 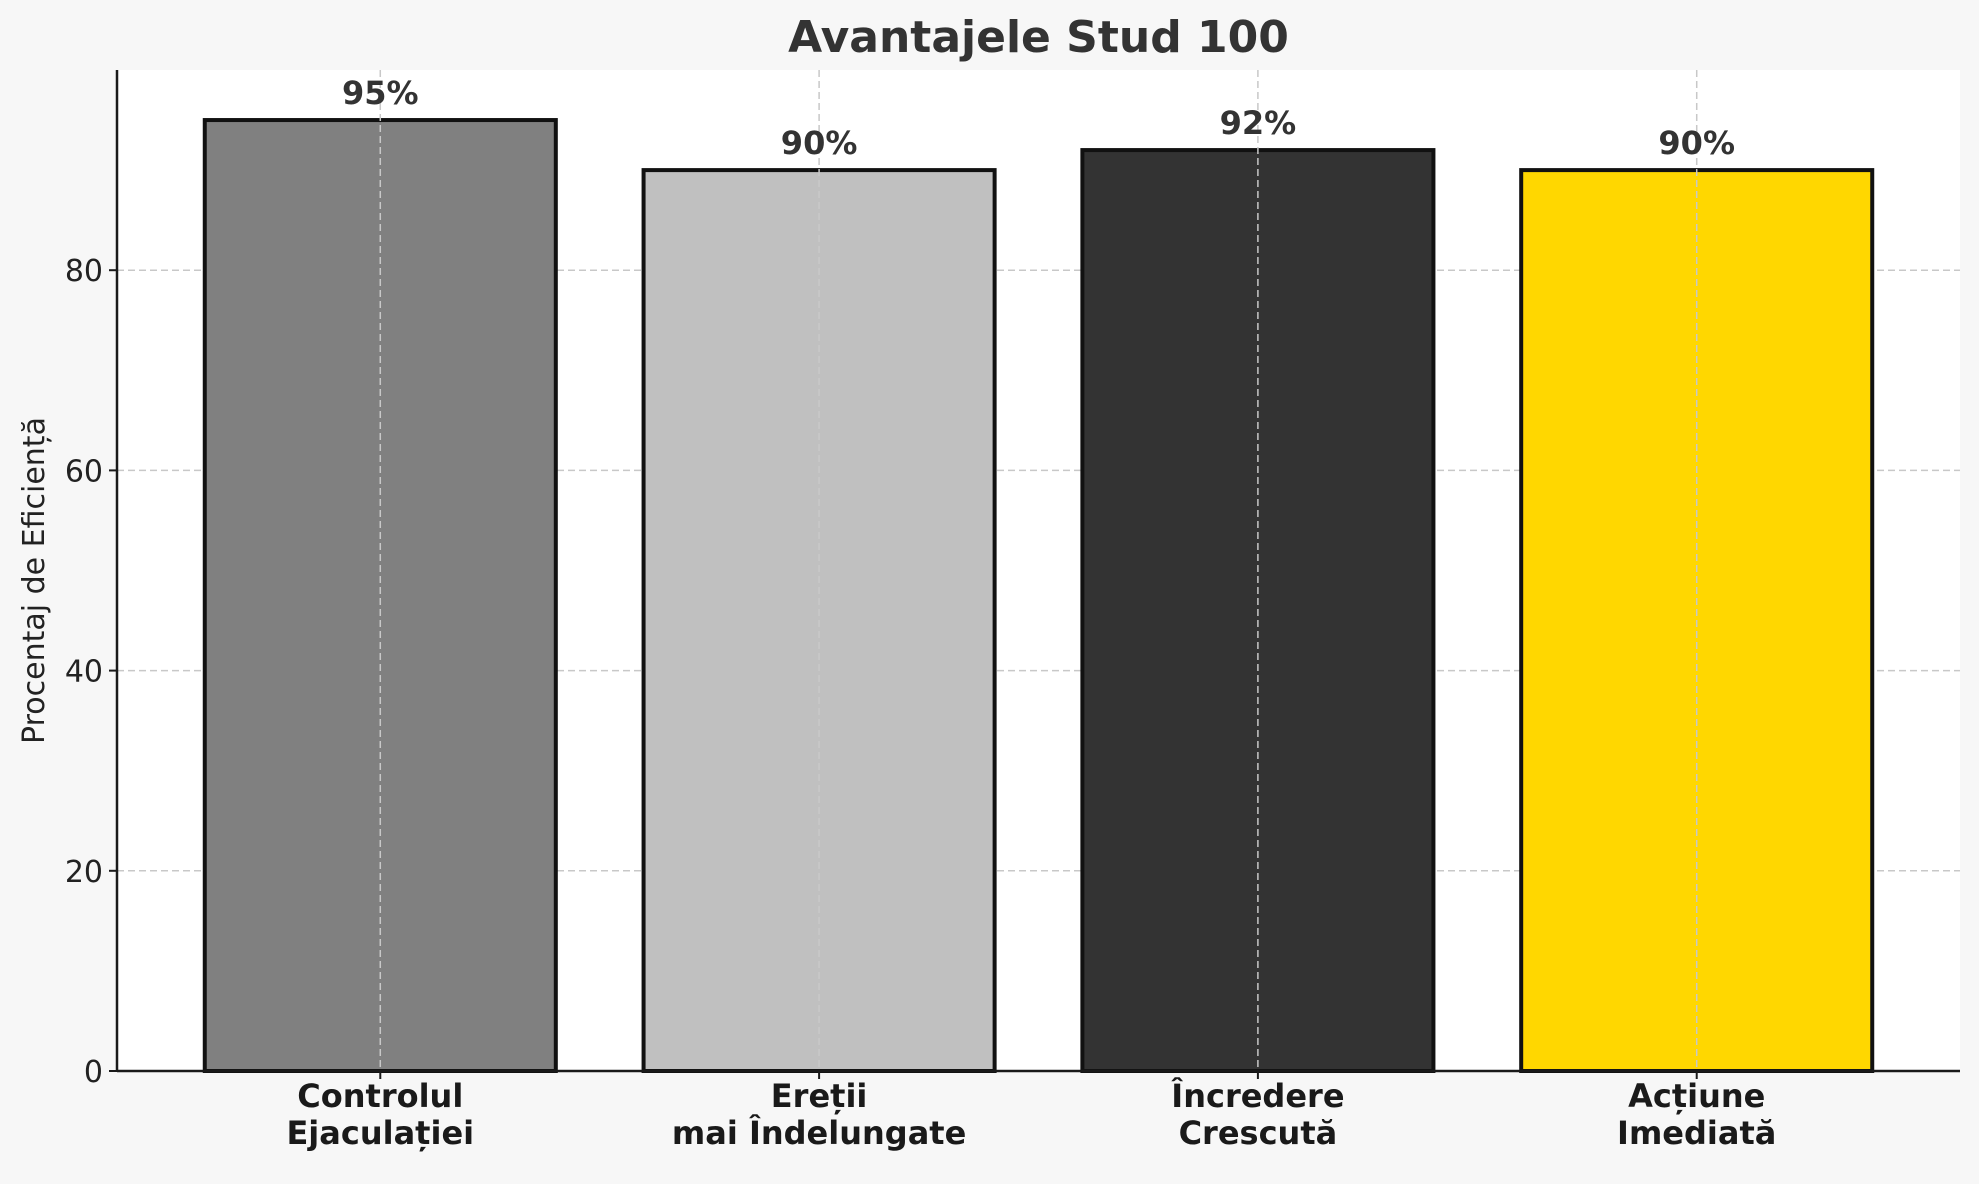 What do you see at coordinates (1258, 123) in the screenshot?
I see `bar-value-label: 92%` at bounding box center [1258, 123].